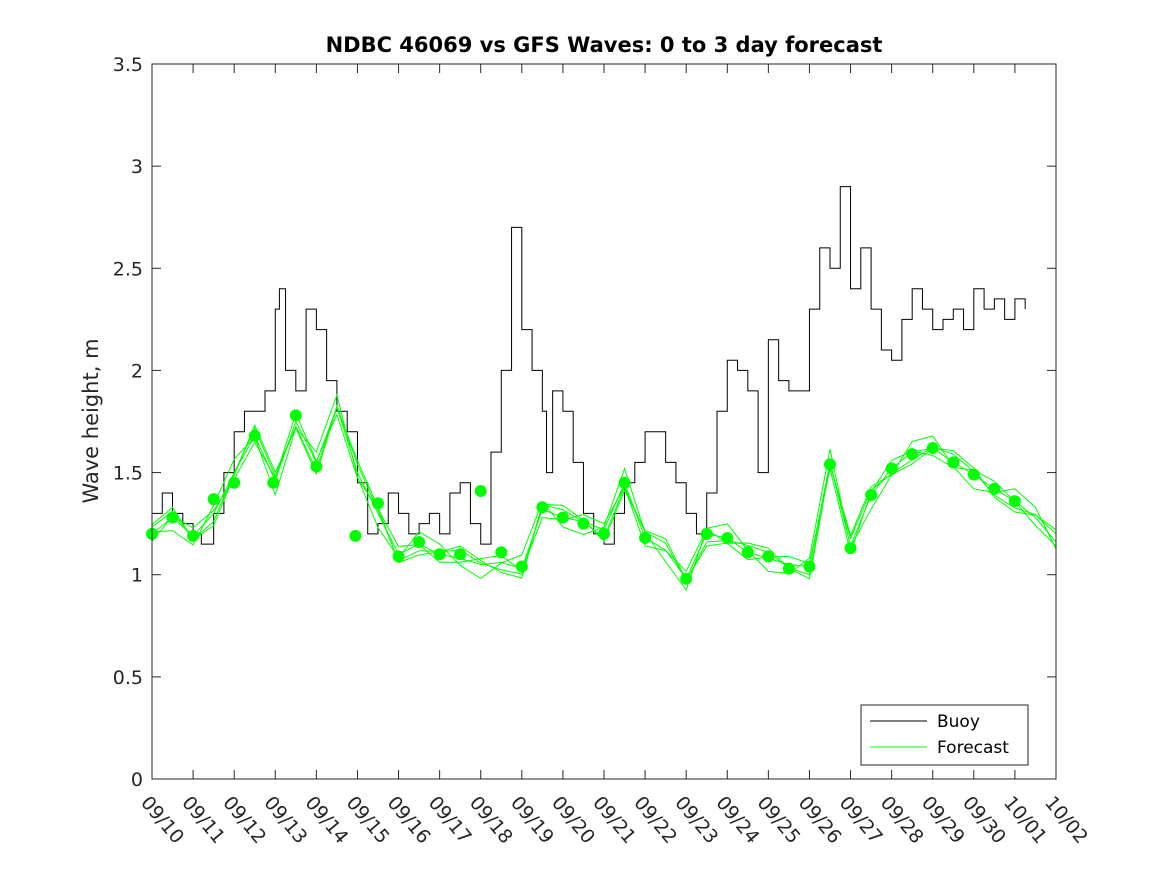 The width and height of the screenshot is (1167, 875). I want to click on x-tick-label: 09/24, so click(737, 820).